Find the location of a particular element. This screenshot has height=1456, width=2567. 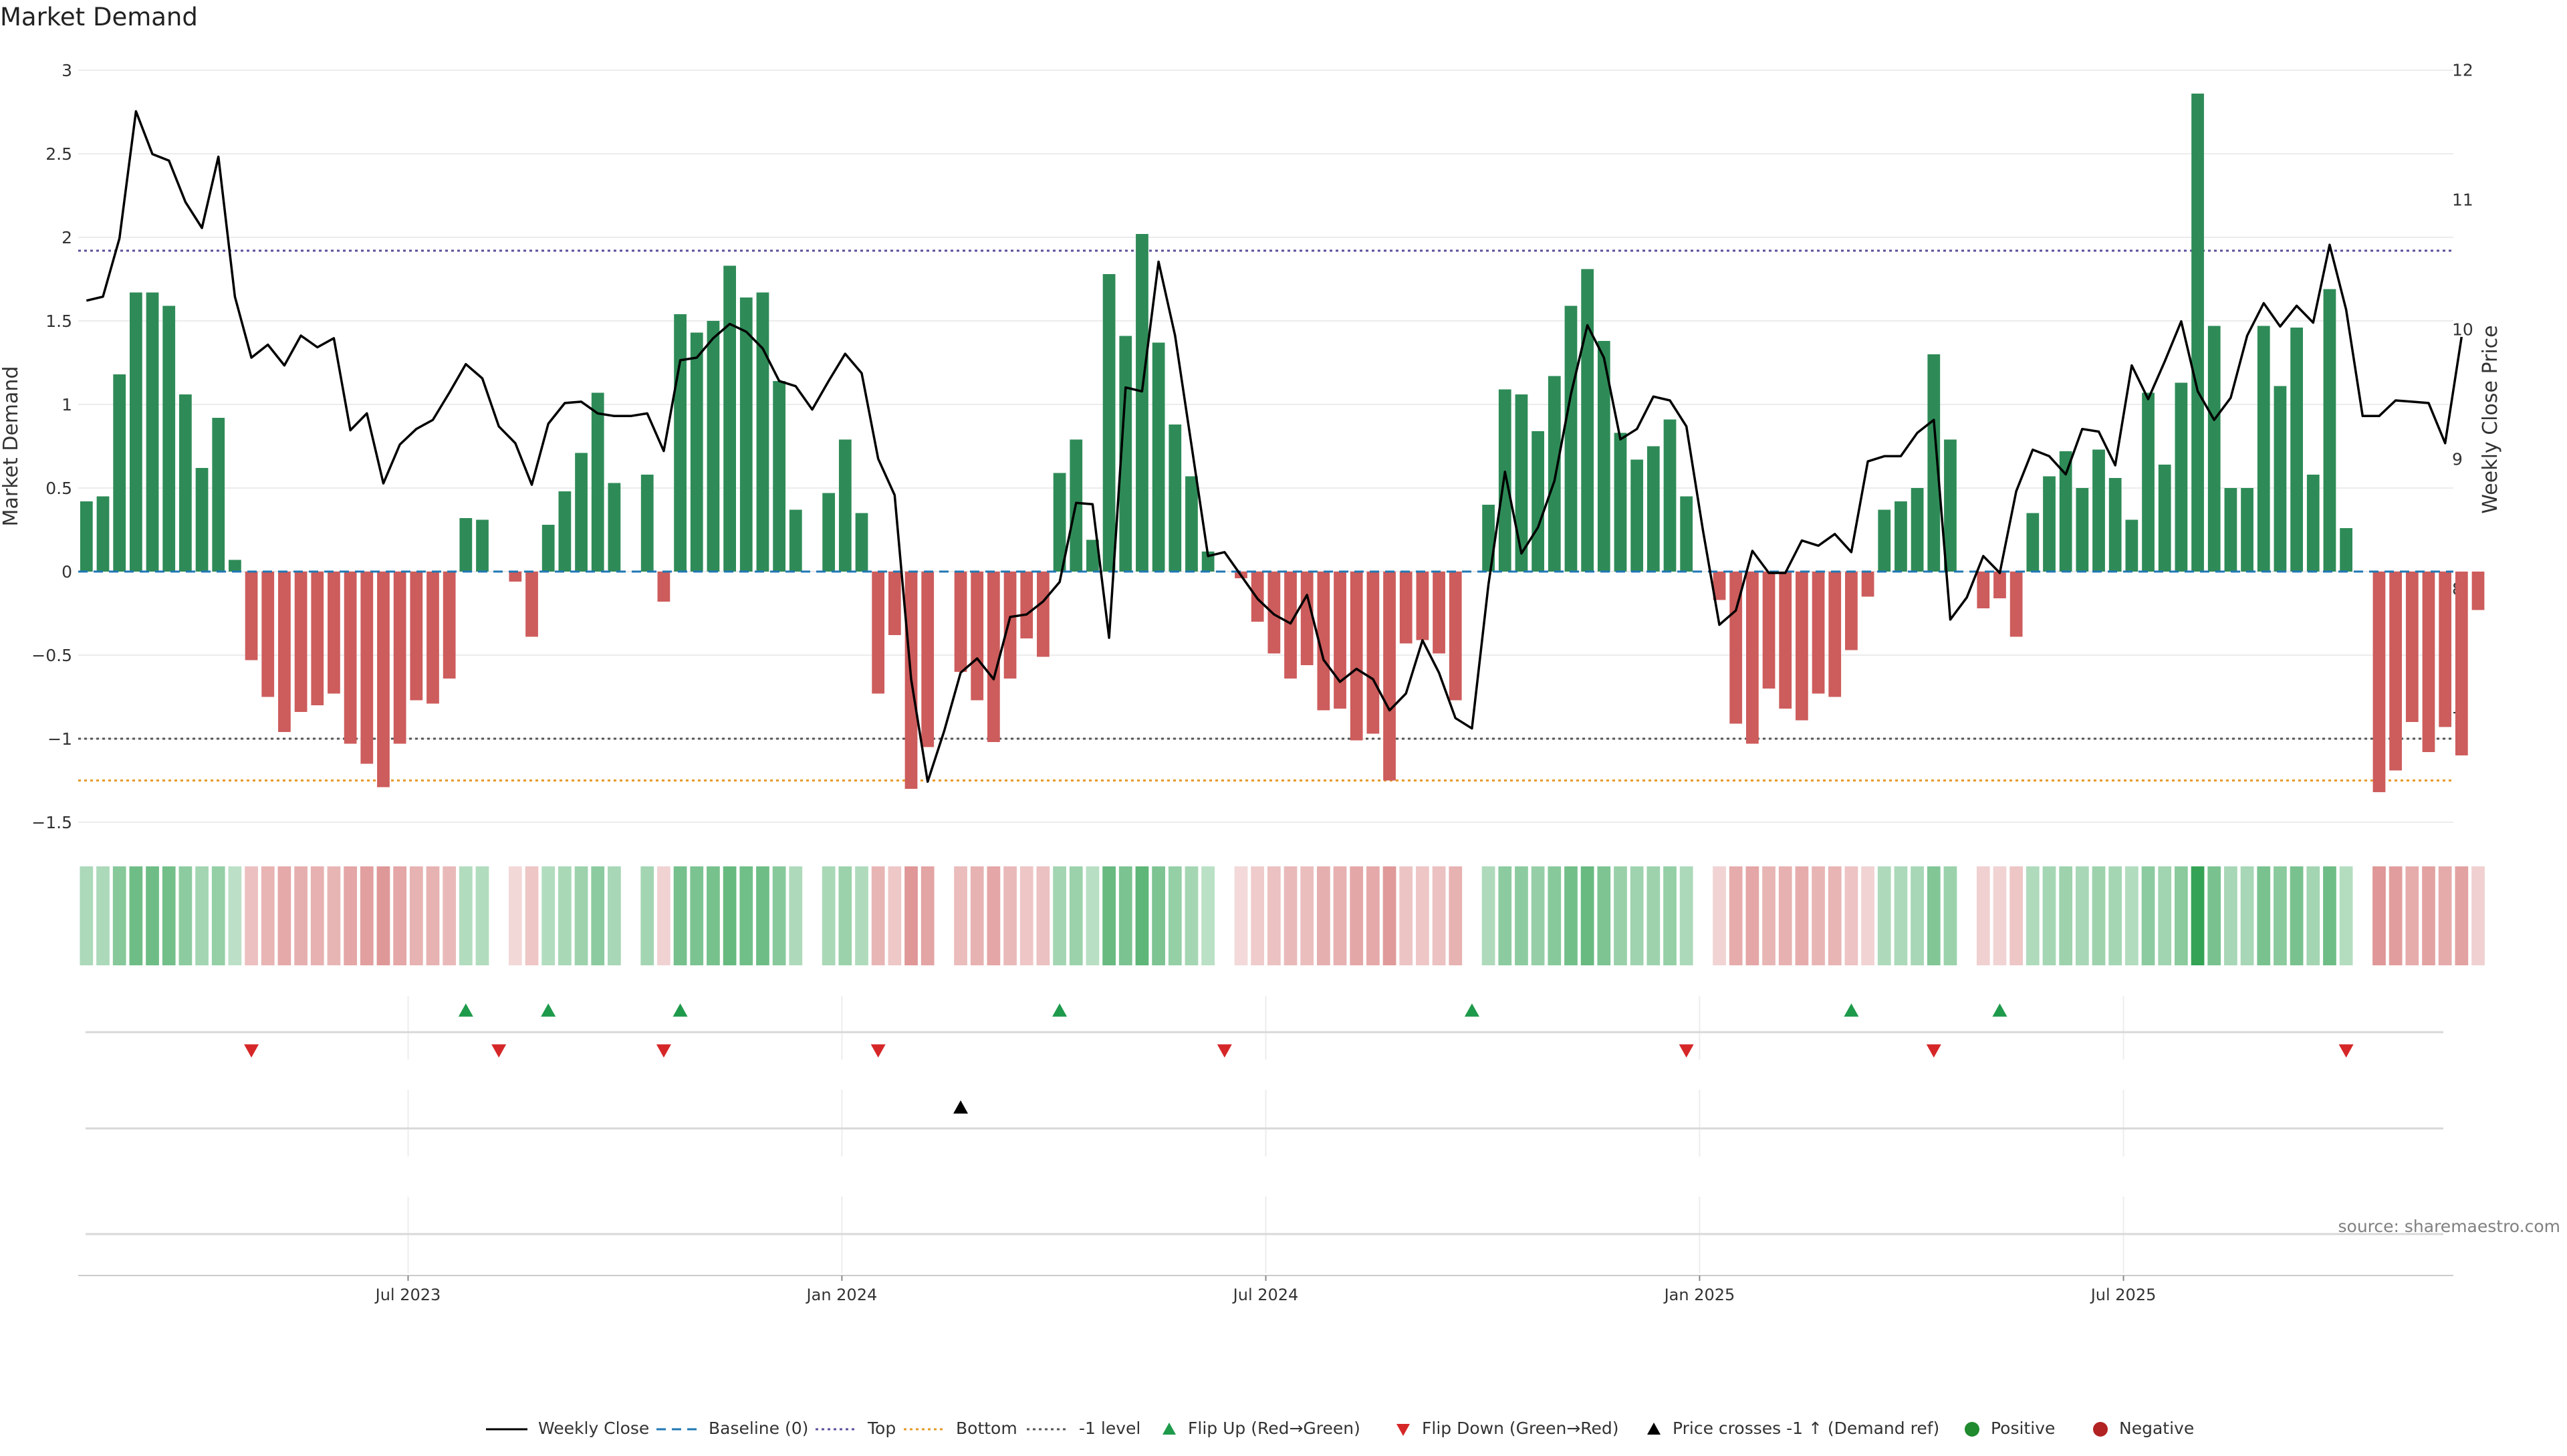

y-axis-label: Market Demand is located at coordinates (11, 446).